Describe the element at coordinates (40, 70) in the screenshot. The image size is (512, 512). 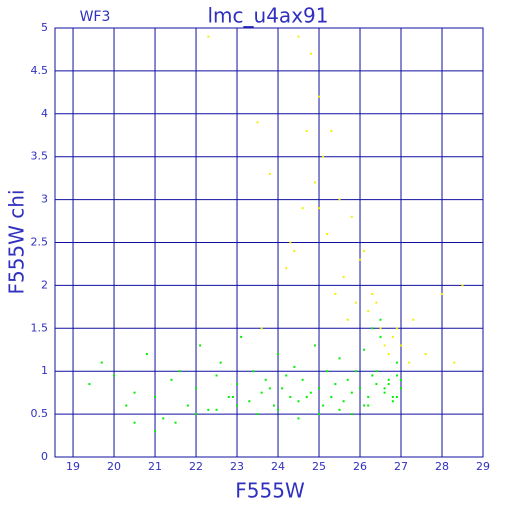
I see `y-tick-label: 4.5` at that location.